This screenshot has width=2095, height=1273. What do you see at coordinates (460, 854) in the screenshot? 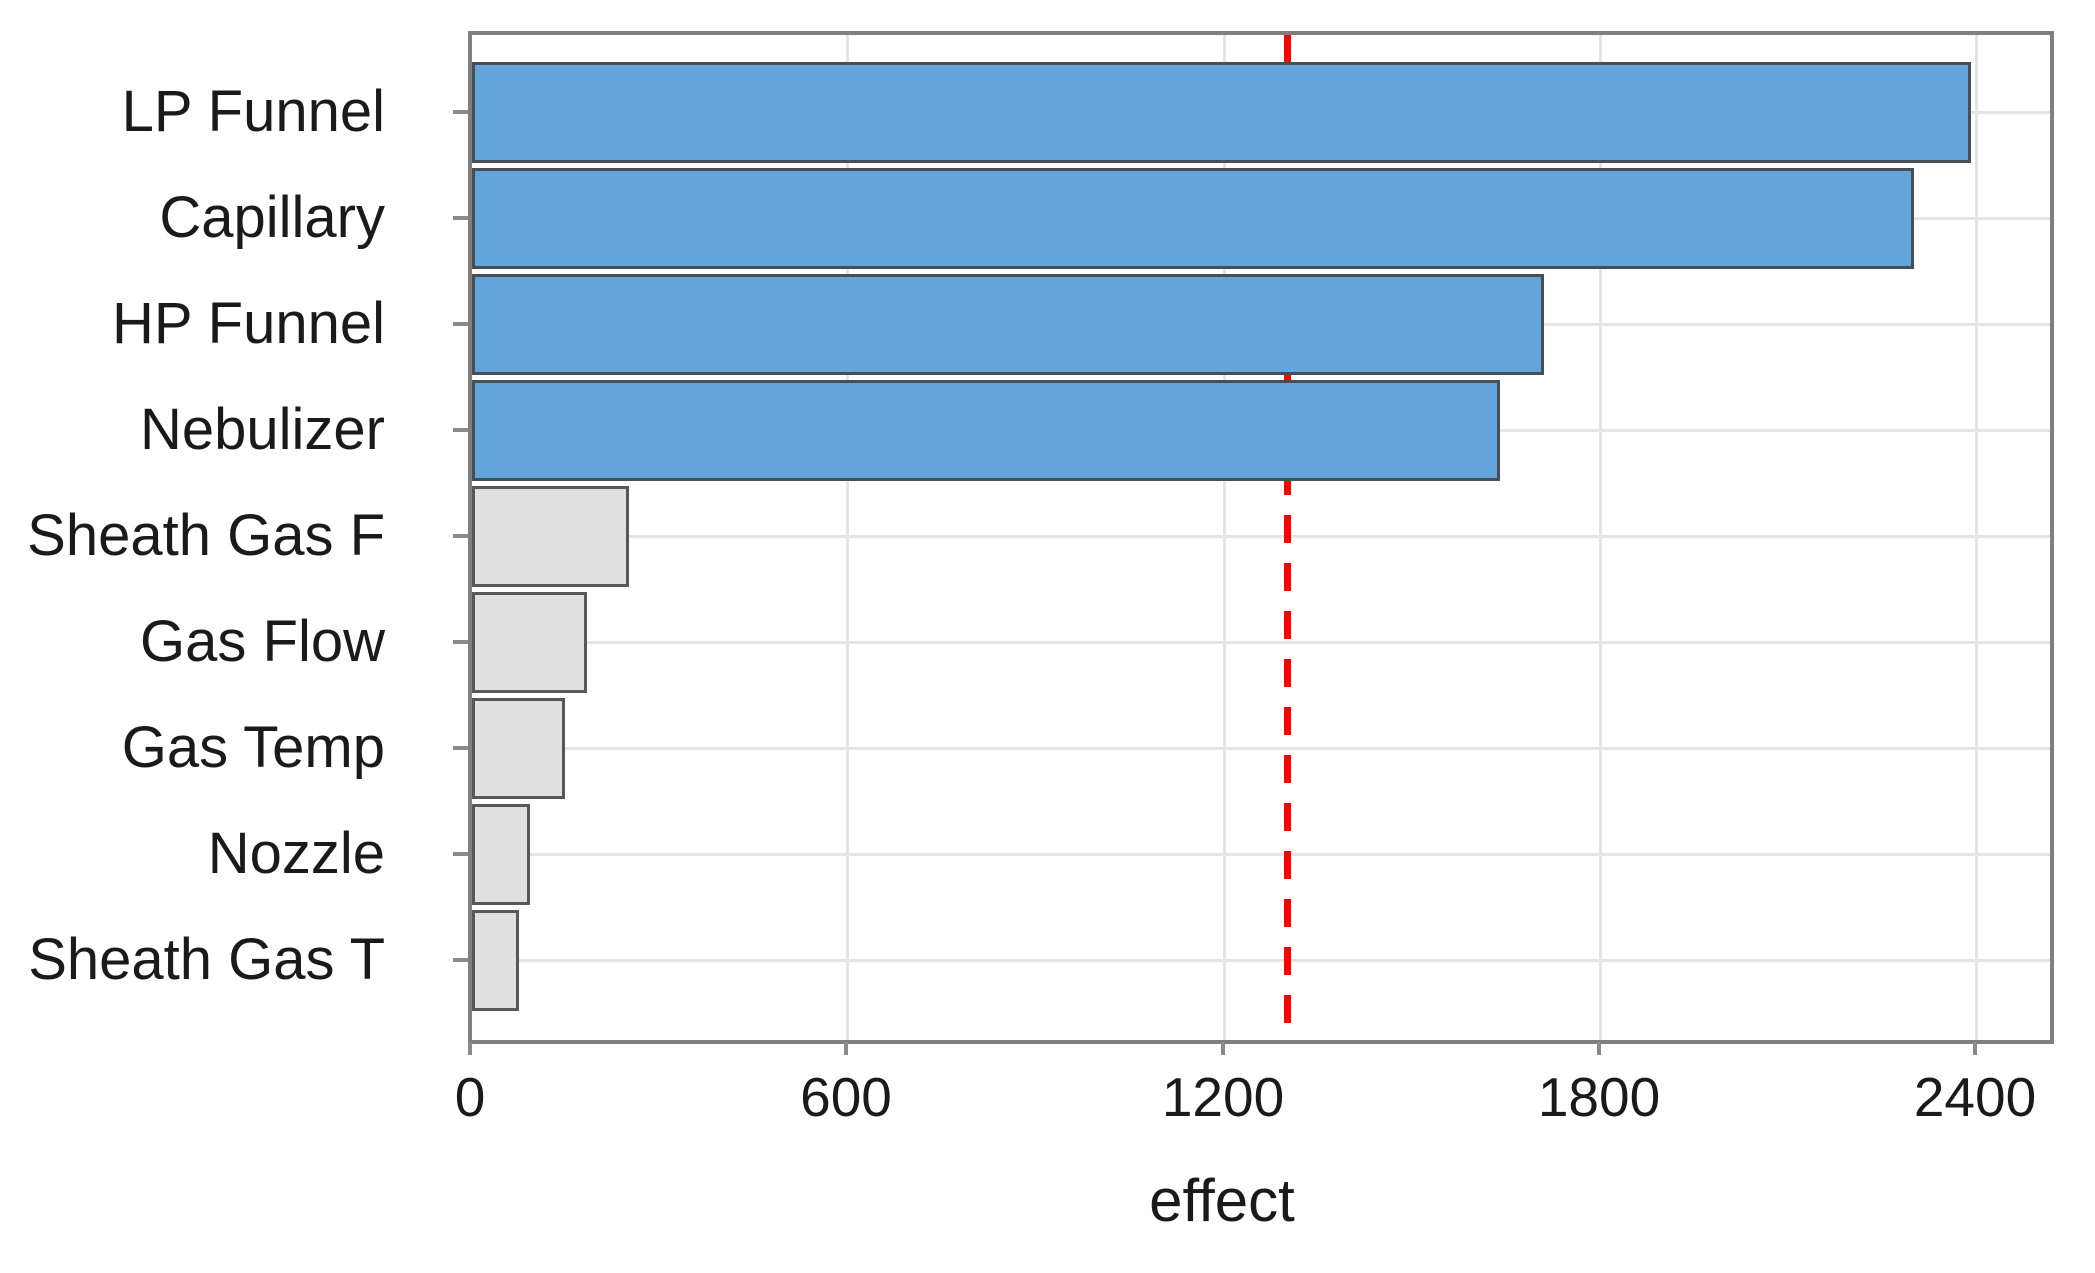
I see `y-tick-nozzle` at bounding box center [460, 854].